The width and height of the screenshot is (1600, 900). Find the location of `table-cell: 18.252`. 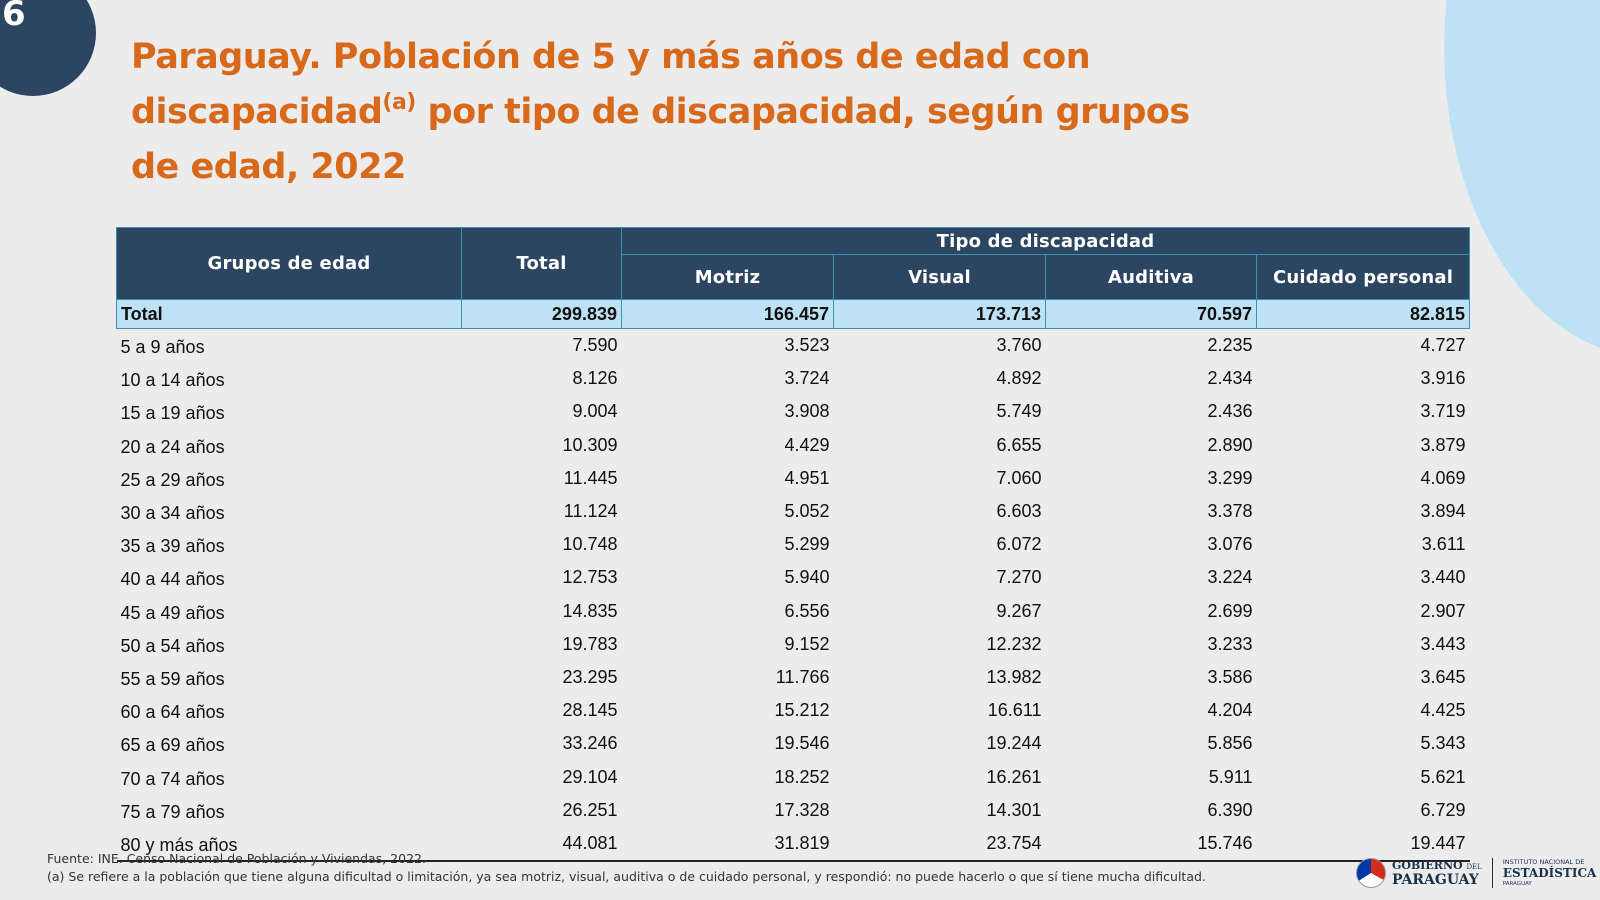

table-cell: 18.252 is located at coordinates (802, 776).